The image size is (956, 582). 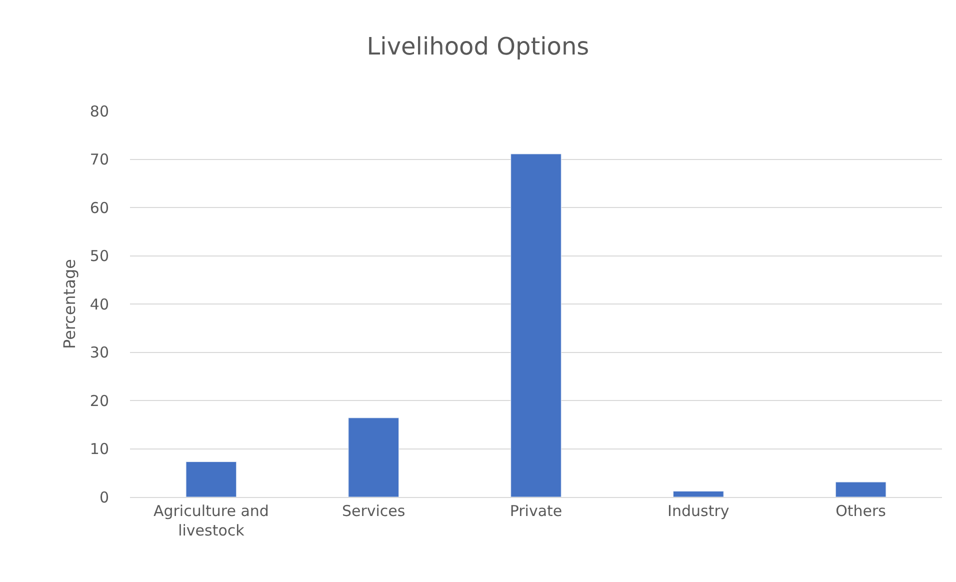 I want to click on x-tick-label: Agriculture and livestock, so click(x=211, y=521).